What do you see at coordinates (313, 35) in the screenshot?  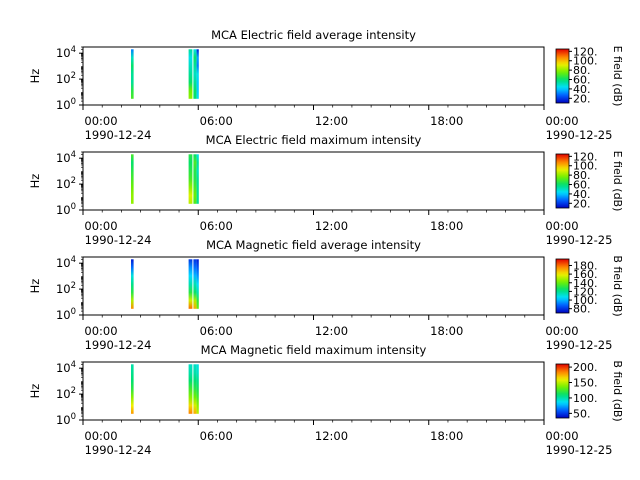 I see `panel-title: MCA Electric field average intensity` at bounding box center [313, 35].